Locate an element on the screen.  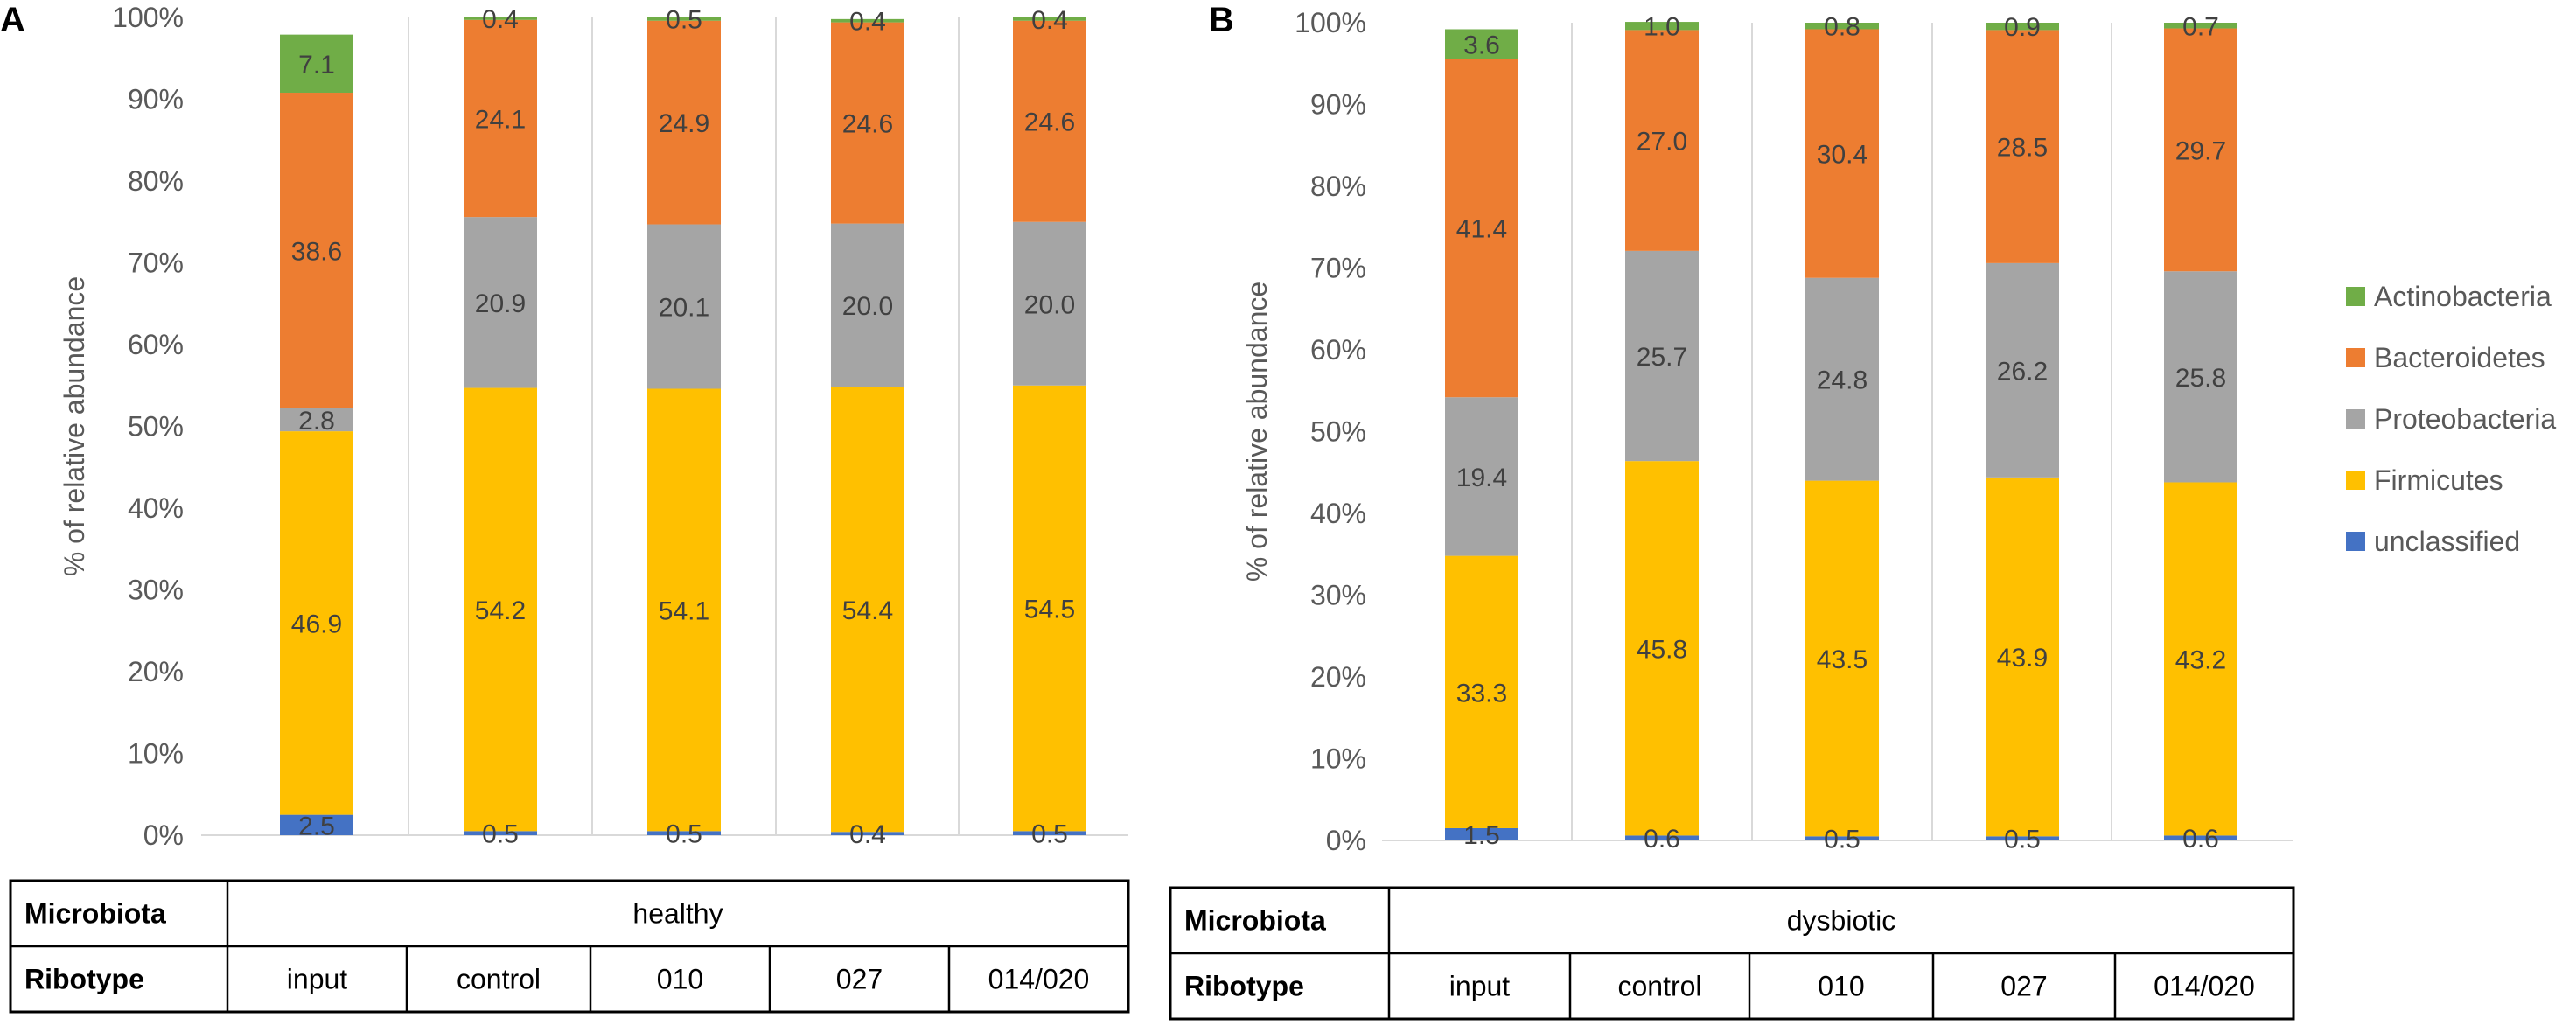
data-label: 28.5 is located at coordinates (2022, 148).